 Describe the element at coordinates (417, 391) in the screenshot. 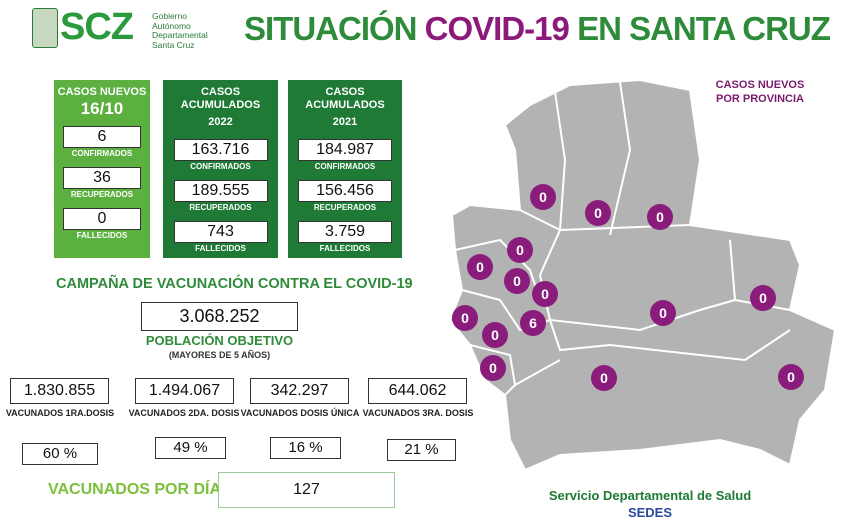

I see `dose-value: 644.062` at that location.